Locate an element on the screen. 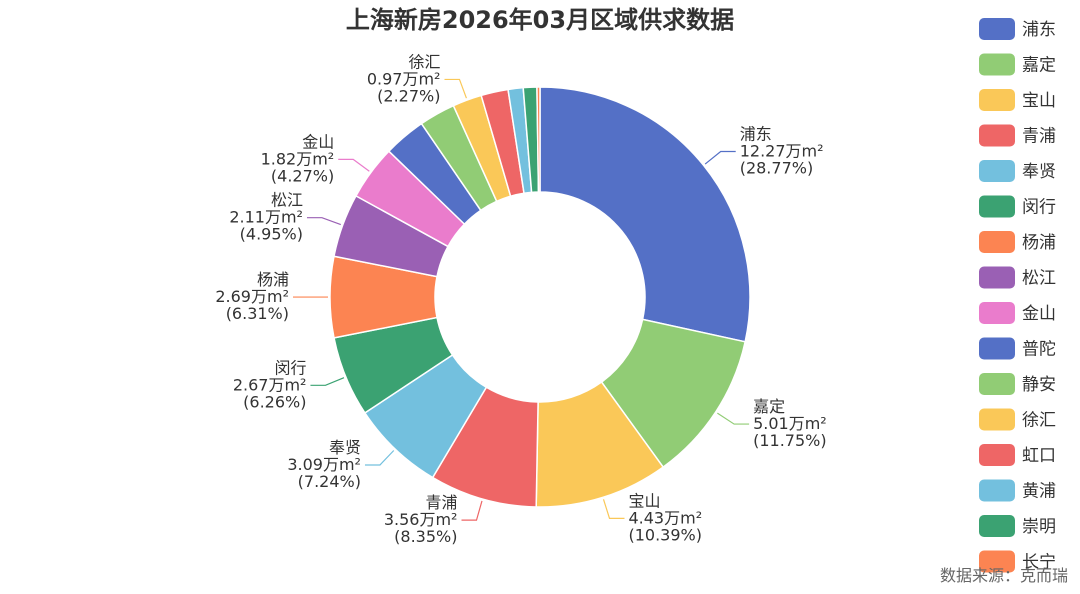 The height and width of the screenshot is (594, 1080). slice-label-4-line-2: (7.24%) is located at coordinates (329, 481).